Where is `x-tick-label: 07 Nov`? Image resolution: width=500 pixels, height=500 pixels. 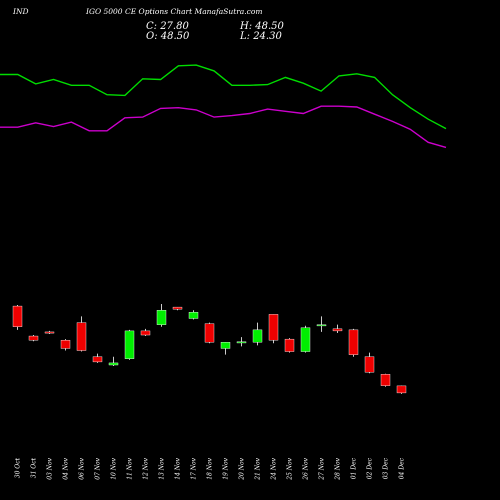
x-tick-label: 07 Nov is located at coordinates (98, 468).